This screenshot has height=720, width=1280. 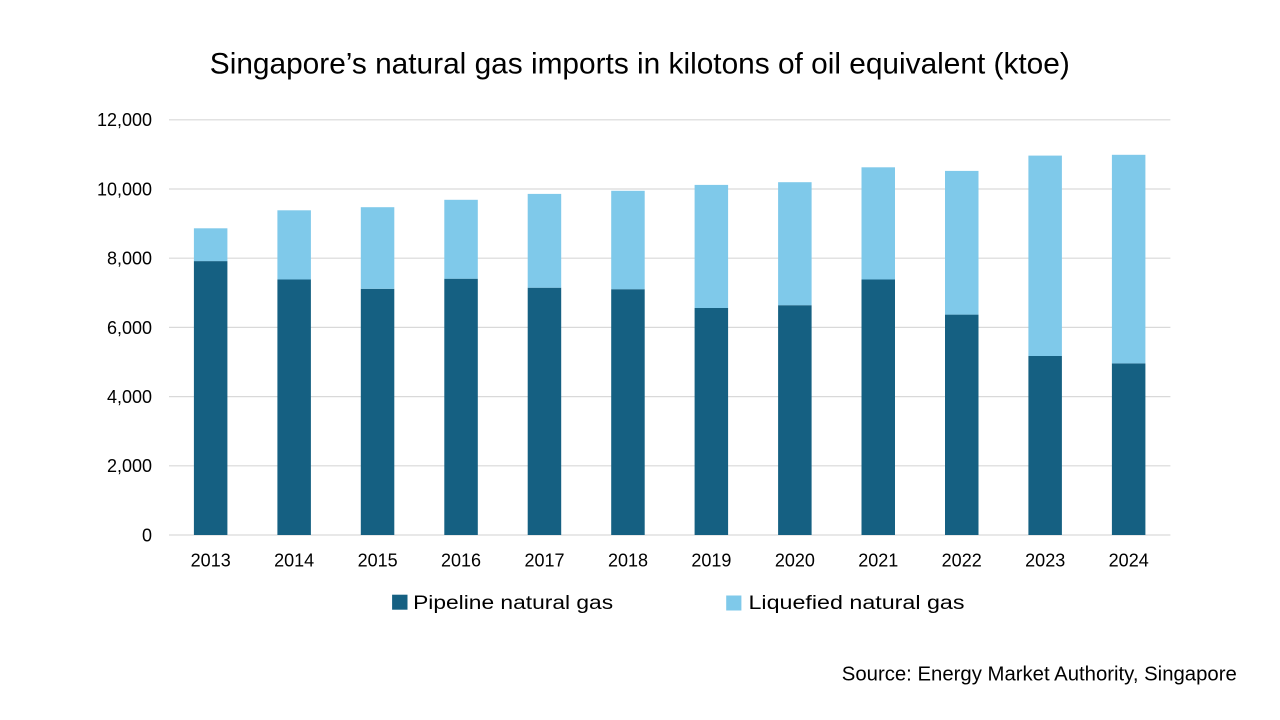 What do you see at coordinates (513, 603) in the screenshot?
I see `svg-text: Pipeline natural gas` at bounding box center [513, 603].